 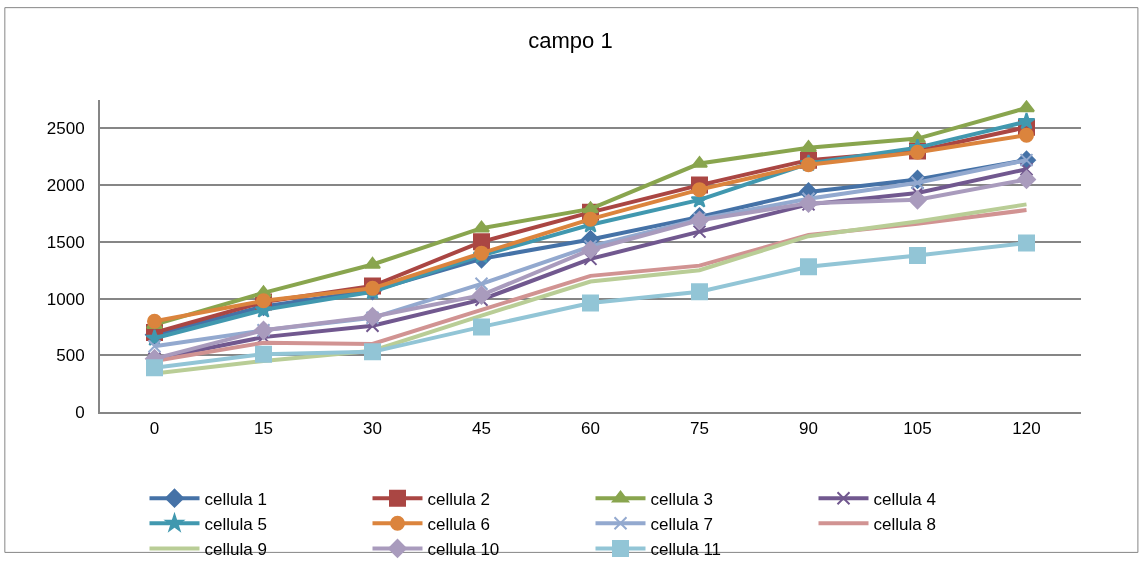 What do you see at coordinates (372, 429) in the screenshot?
I see `x-tick-label: 30` at bounding box center [372, 429].